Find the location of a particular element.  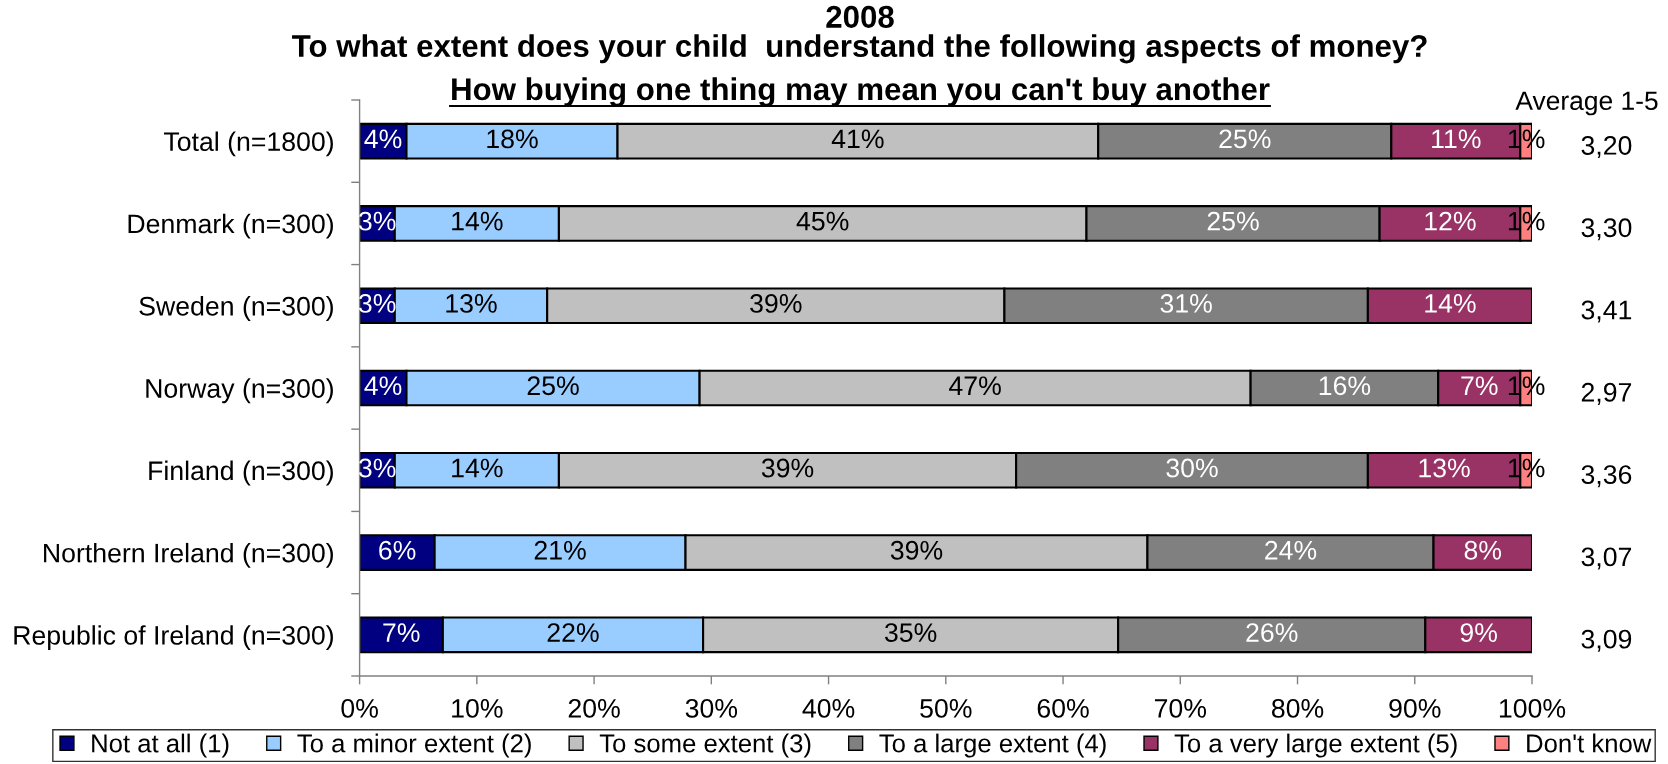

x-tick-label: 70% is located at coordinates (1180, 708).